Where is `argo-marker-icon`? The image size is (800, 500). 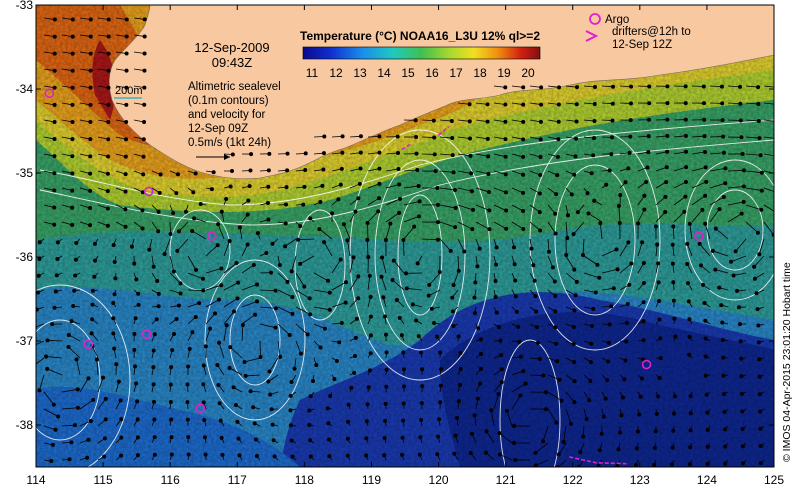
argo-marker-icon is located at coordinates (595, 19).